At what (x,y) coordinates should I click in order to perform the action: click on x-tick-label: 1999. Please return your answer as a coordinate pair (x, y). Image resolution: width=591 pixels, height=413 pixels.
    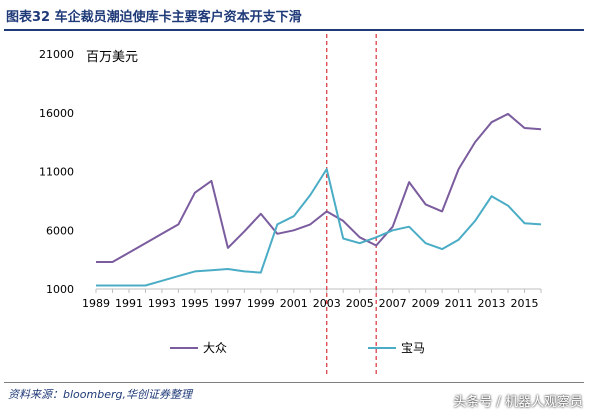
    Looking at the image, I should click on (261, 303).